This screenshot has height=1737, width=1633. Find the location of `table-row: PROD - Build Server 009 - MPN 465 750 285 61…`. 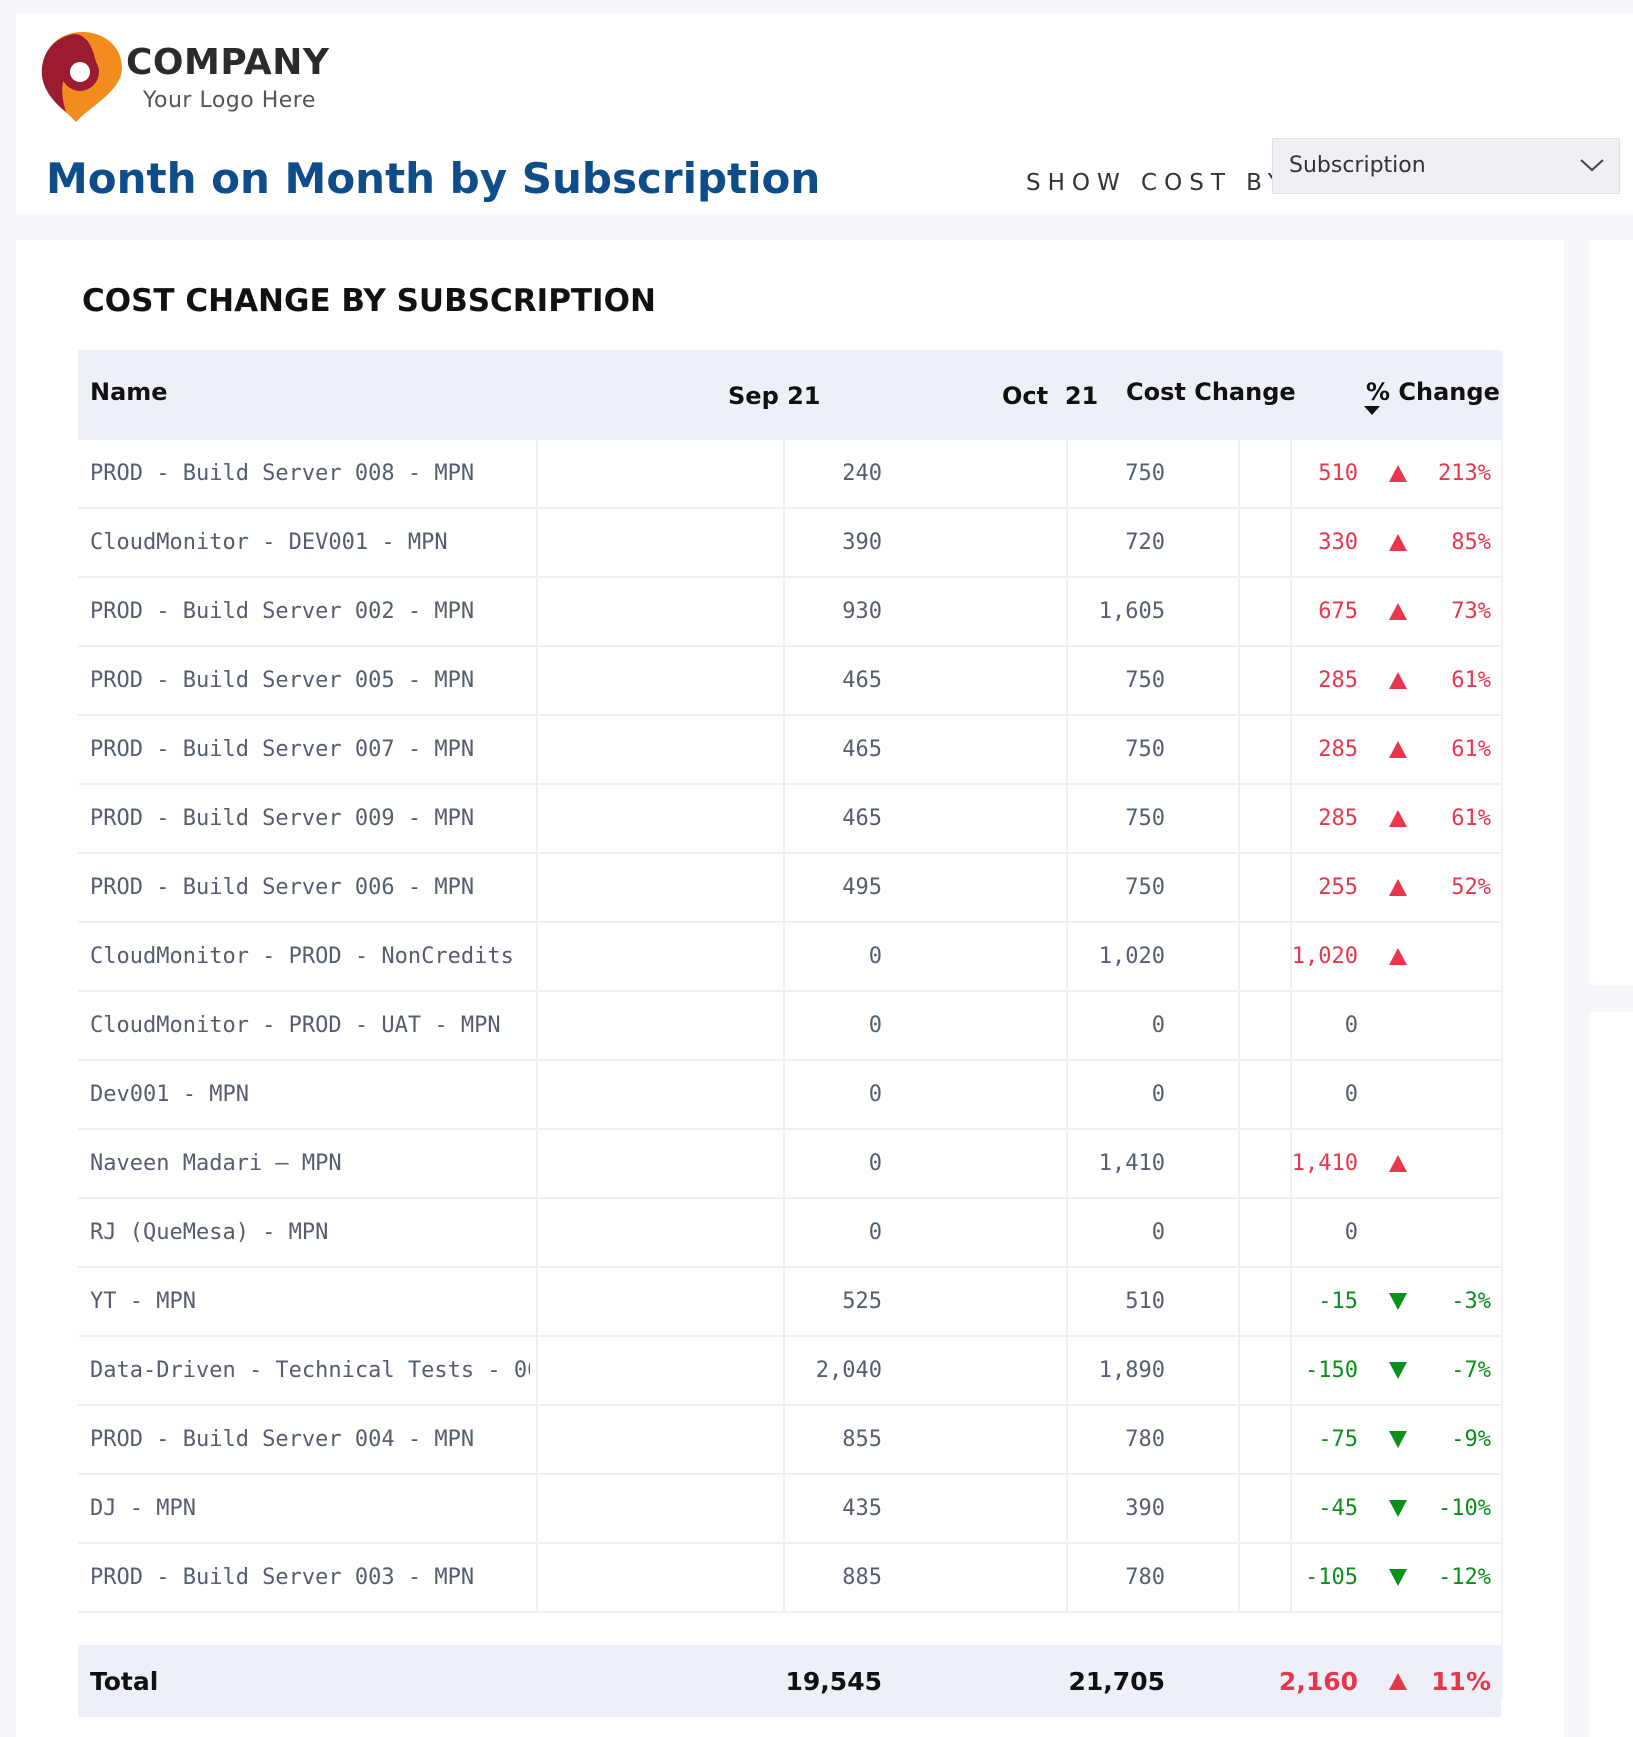

table-row: PROD - Build Server 009 - MPN 465 750 285 61… is located at coordinates (789, 819).